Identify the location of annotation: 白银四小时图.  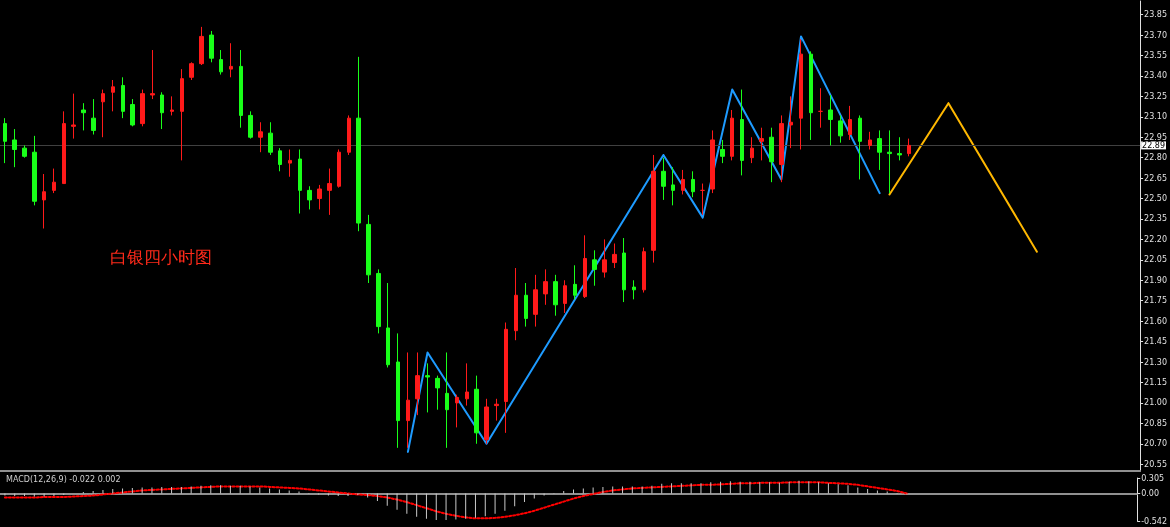
(161, 256).